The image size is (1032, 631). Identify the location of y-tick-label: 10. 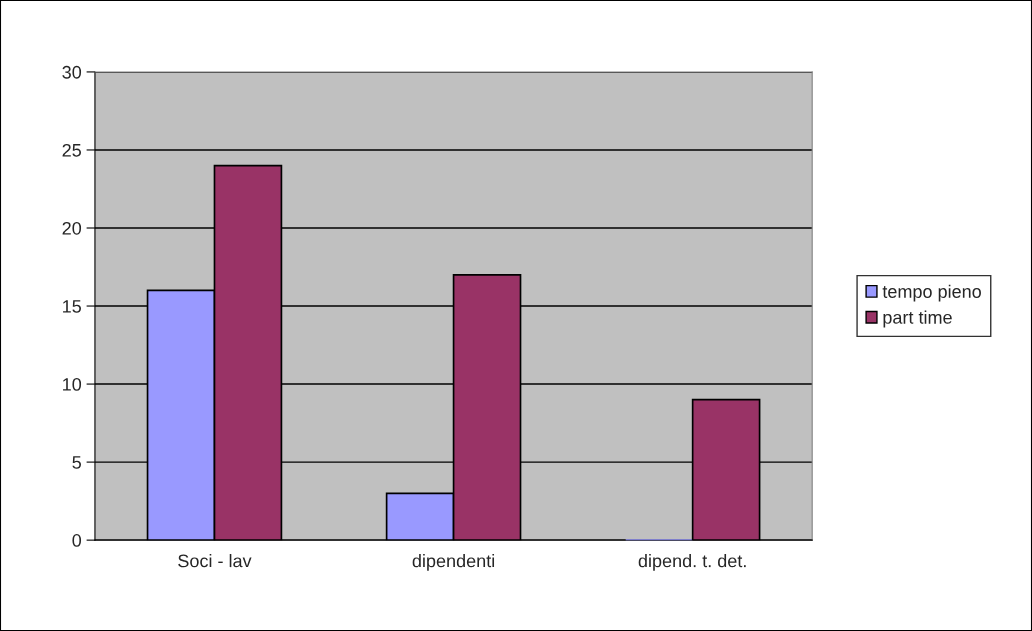
(72, 384).